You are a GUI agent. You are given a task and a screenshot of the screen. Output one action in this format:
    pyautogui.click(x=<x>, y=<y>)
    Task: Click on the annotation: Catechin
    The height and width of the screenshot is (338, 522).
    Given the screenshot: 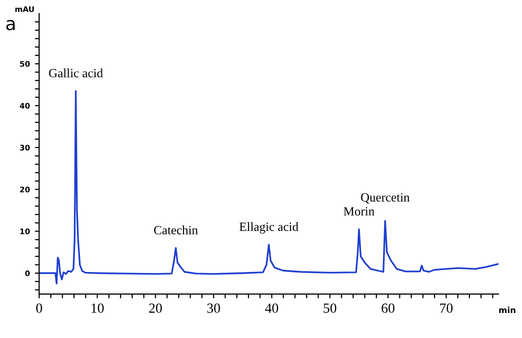 What is the action you would take?
    pyautogui.click(x=176, y=230)
    